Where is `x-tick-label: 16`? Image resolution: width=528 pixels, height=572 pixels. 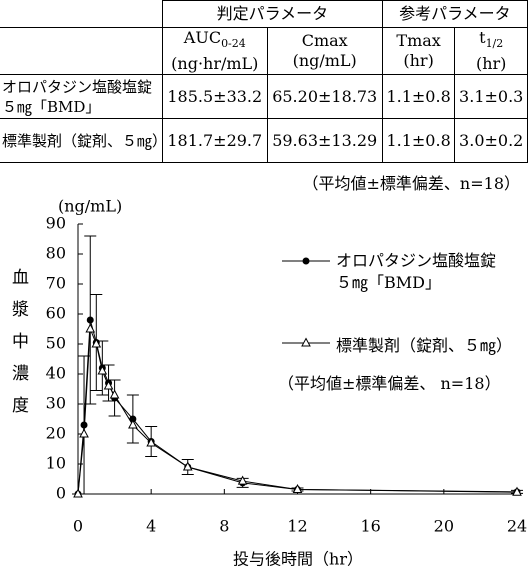
x-tick-label: 16 is located at coordinates (370, 526).